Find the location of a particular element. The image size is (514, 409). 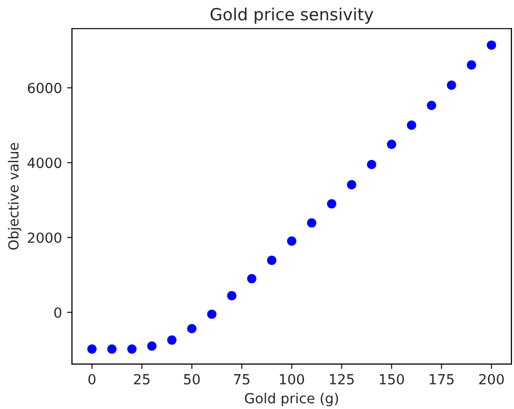

x-tick-label: 200 is located at coordinates (491, 379).